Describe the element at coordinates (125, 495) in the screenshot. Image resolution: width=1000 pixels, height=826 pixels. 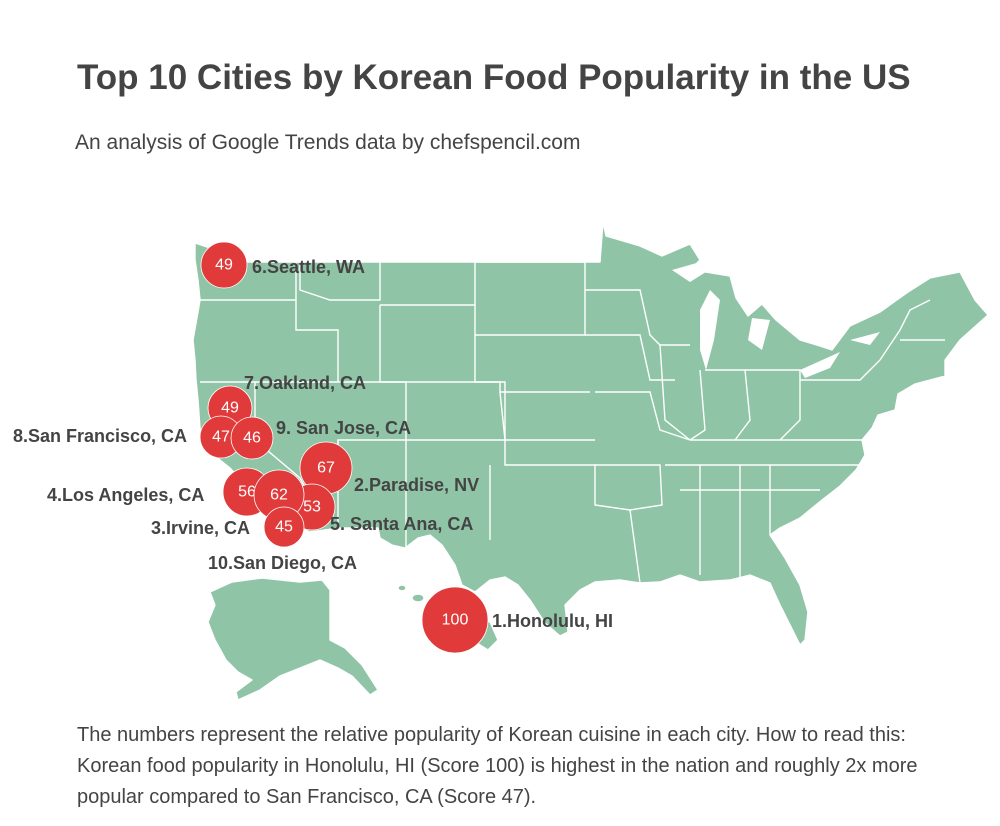
I see `city-label-los-angeles: 4.Los Angeles, CA` at that location.